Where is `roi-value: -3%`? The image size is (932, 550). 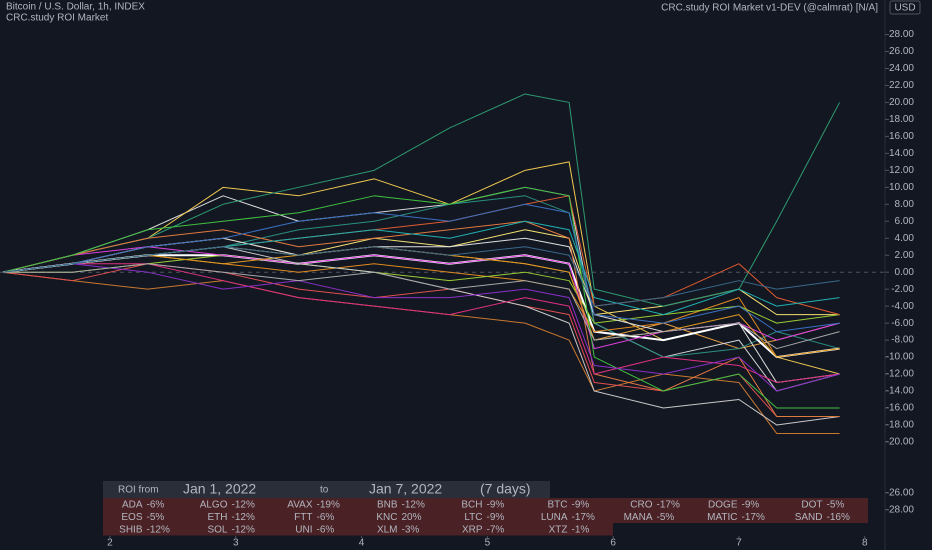
roi-value: -3% is located at coordinates (411, 529).